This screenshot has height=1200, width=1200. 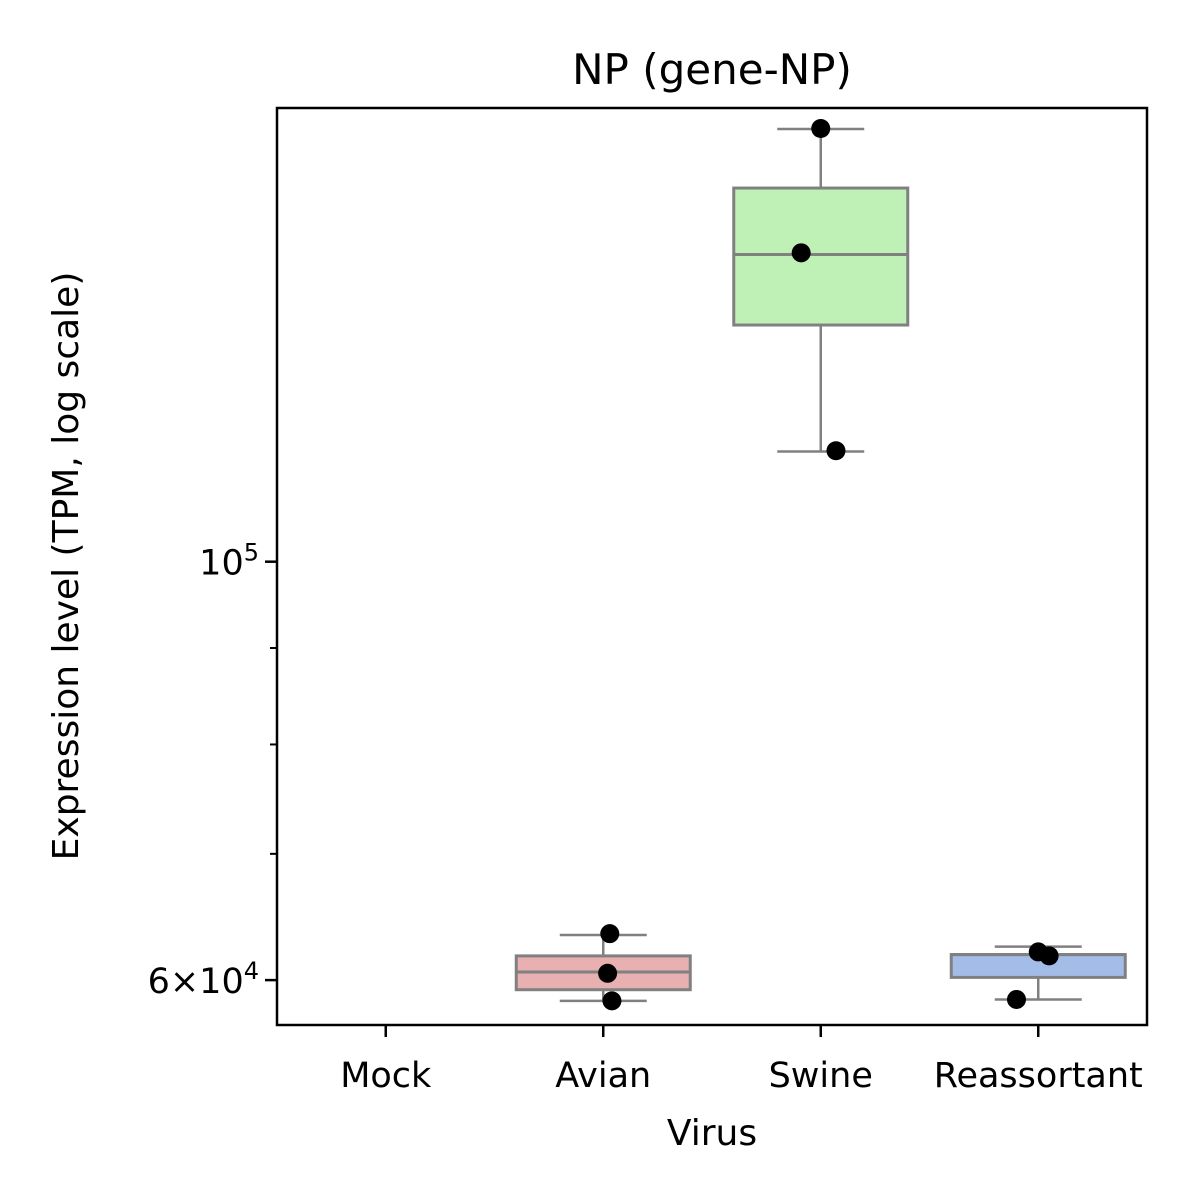 What do you see at coordinates (741, 1060) in the screenshot?
I see `x-axis: Mock Avian Swine Reassortant` at bounding box center [741, 1060].